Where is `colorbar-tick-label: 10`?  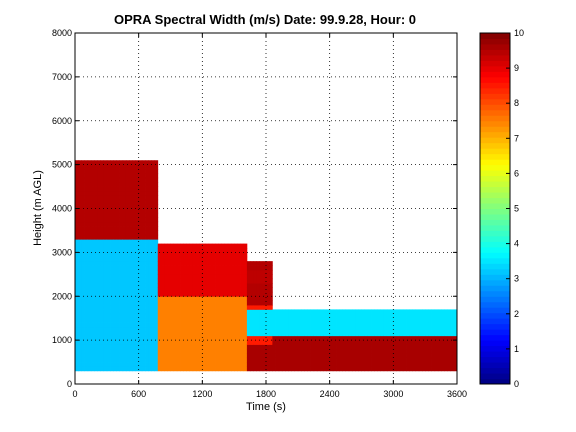
colorbar-tick-label: 10 is located at coordinates (519, 33).